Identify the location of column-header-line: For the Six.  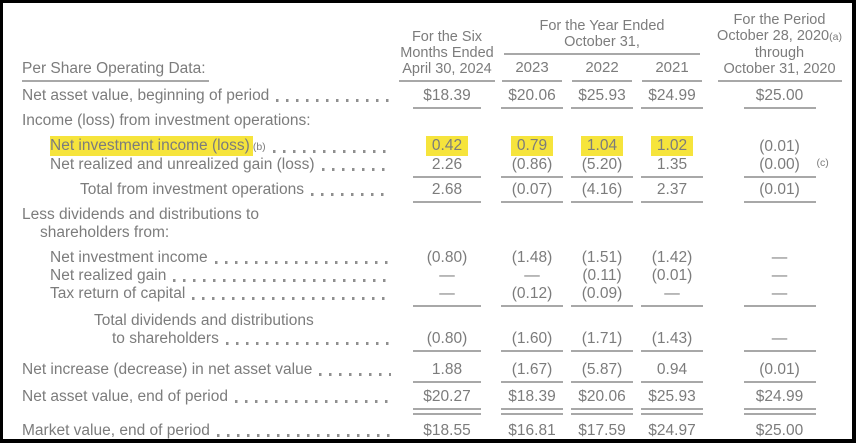
(447, 37).